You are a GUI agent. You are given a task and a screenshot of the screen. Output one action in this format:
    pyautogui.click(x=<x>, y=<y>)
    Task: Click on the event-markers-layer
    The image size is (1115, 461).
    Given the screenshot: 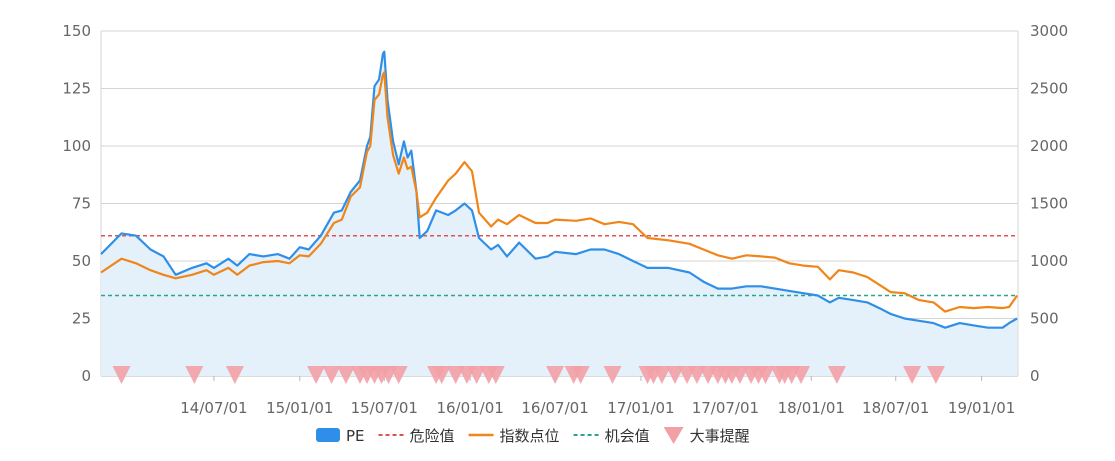 What is the action you would take?
    pyautogui.click(x=528, y=375)
    